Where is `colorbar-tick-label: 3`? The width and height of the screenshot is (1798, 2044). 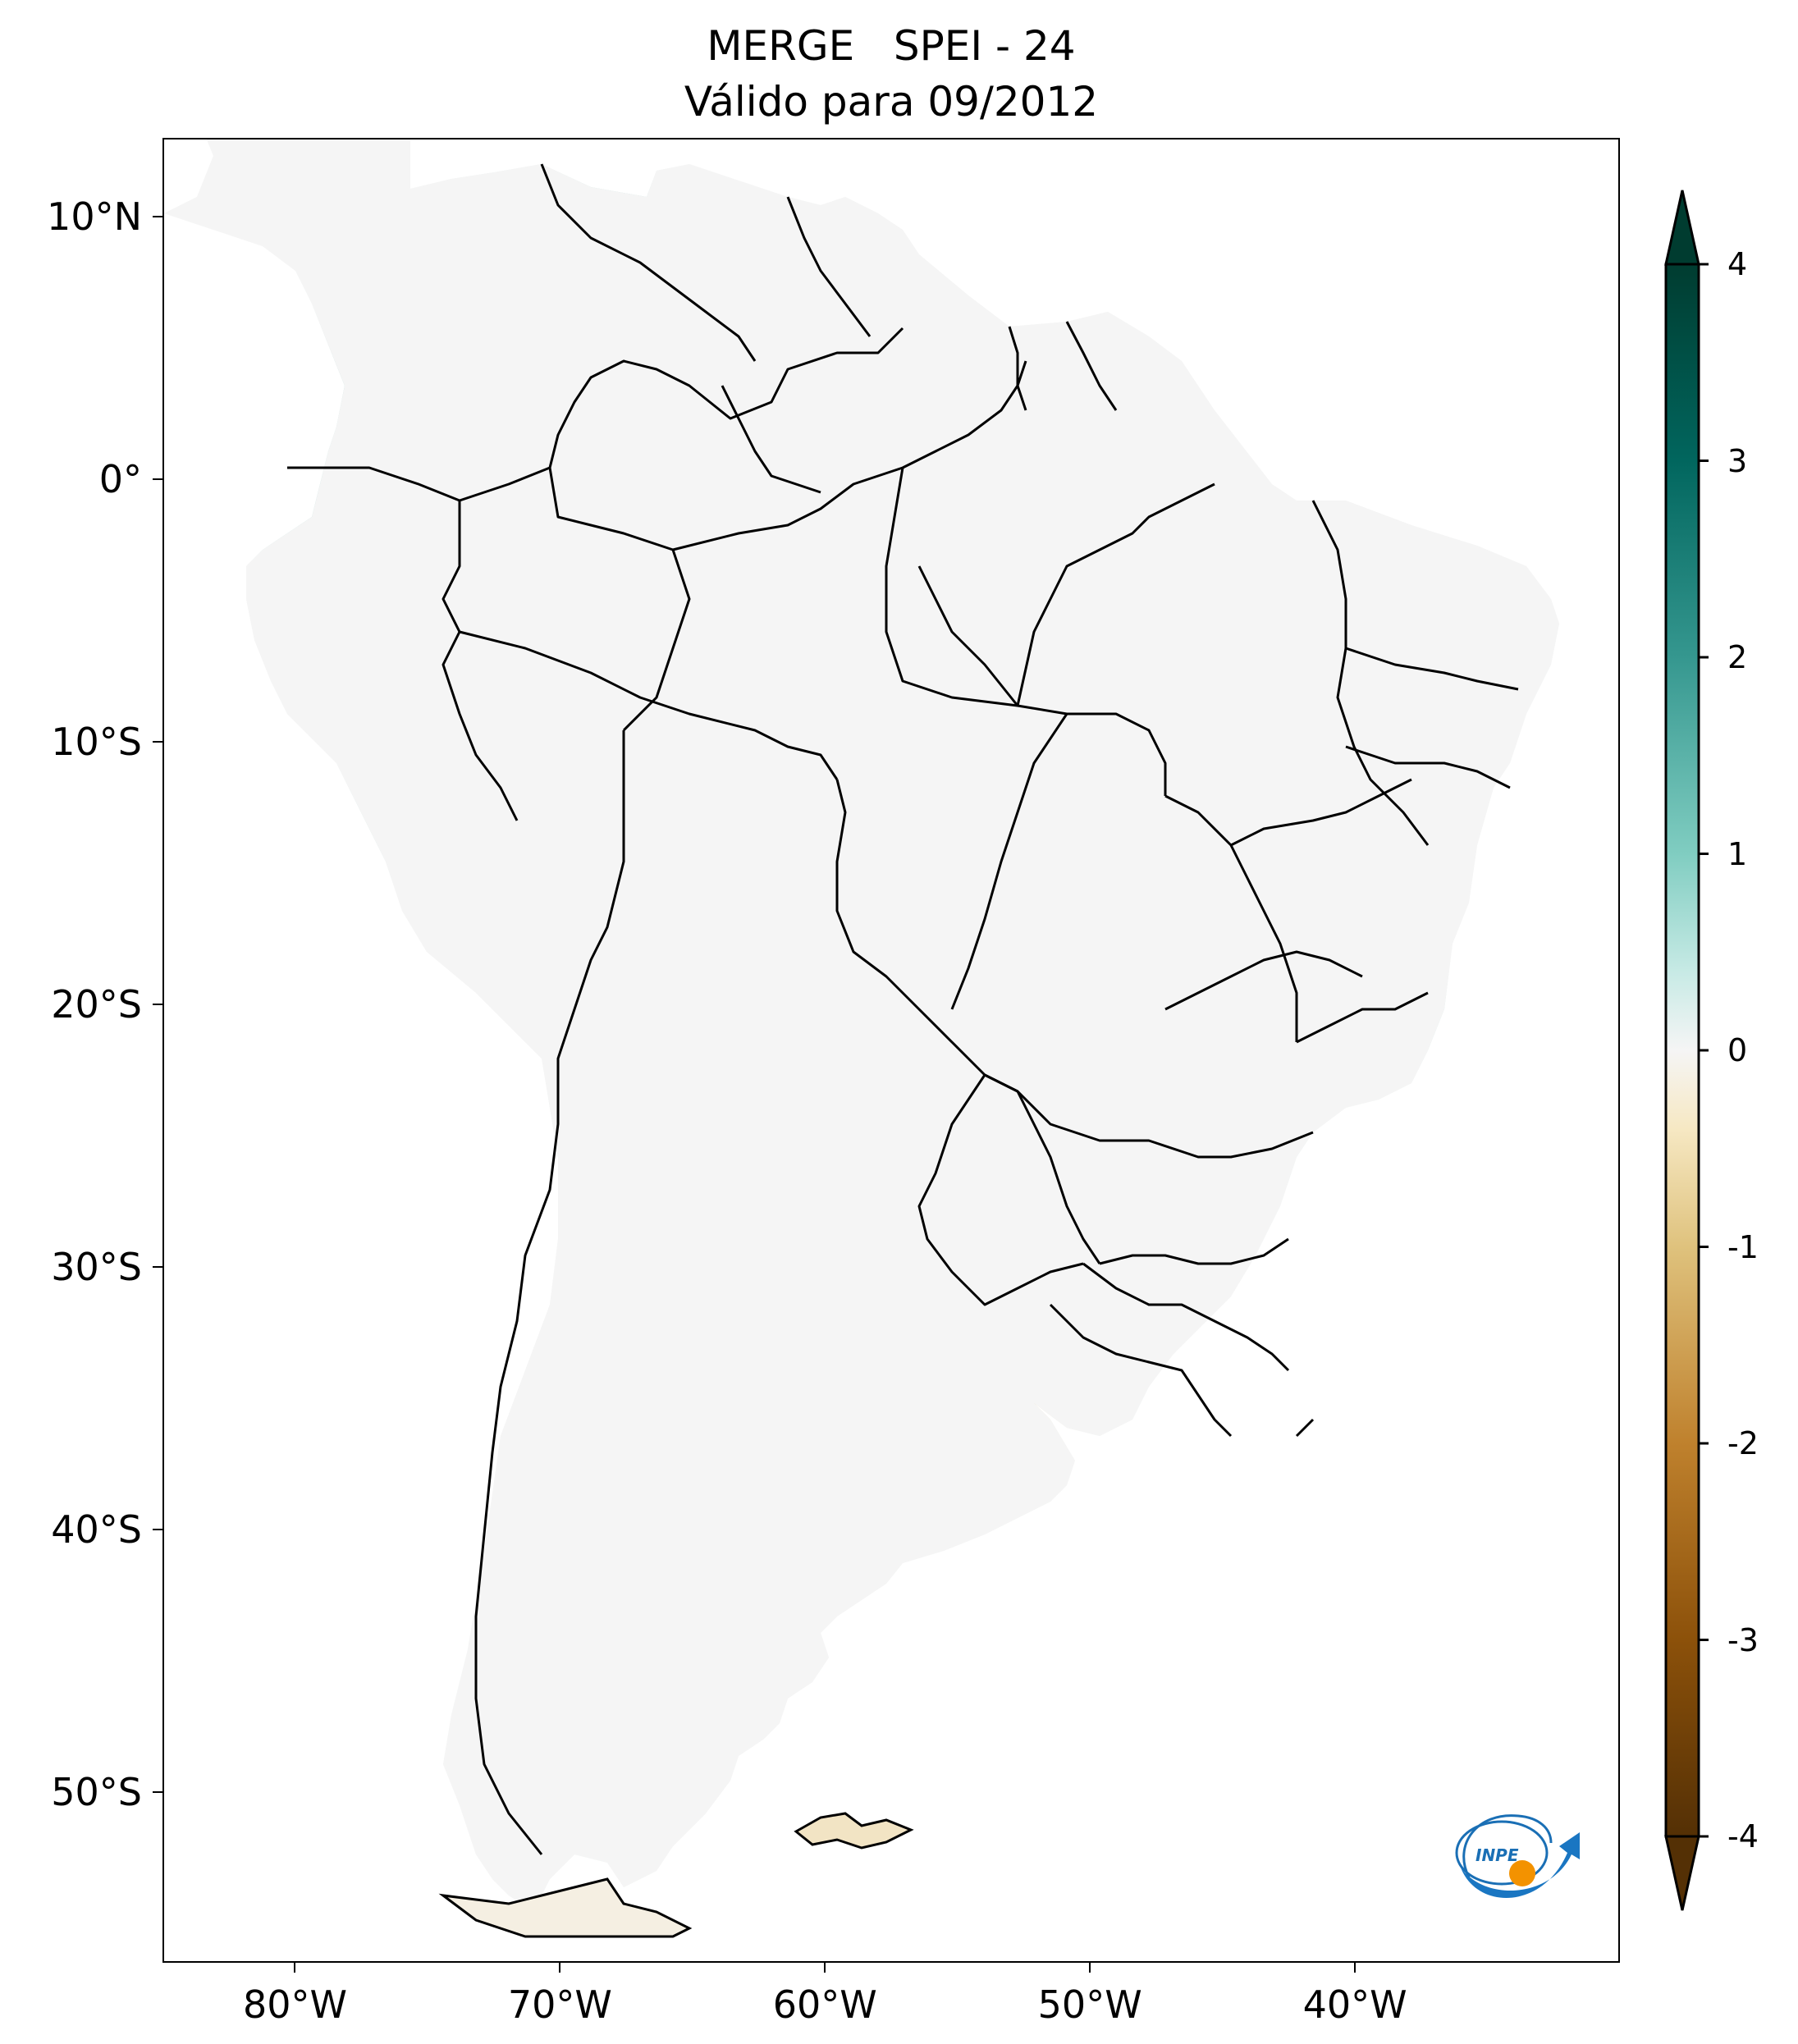
colorbar-tick-label: 3 is located at coordinates (1737, 460).